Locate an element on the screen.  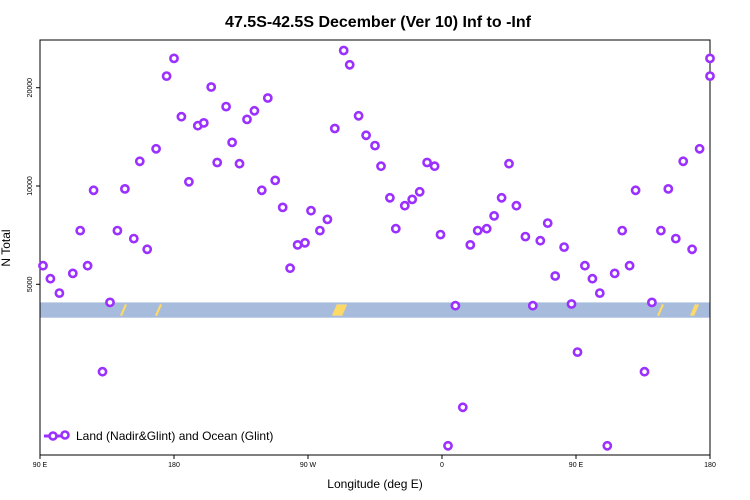
legend: Land (Nadir&Glint) and Ocean (Glint) is located at coordinates (158, 436).